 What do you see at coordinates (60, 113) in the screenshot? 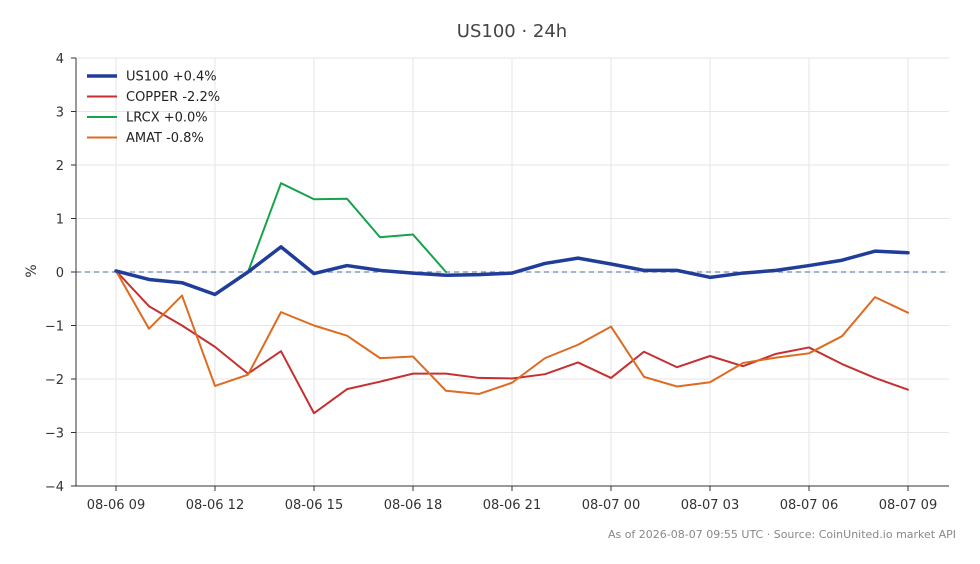
I see `y-tick-label: 3` at bounding box center [60, 113].